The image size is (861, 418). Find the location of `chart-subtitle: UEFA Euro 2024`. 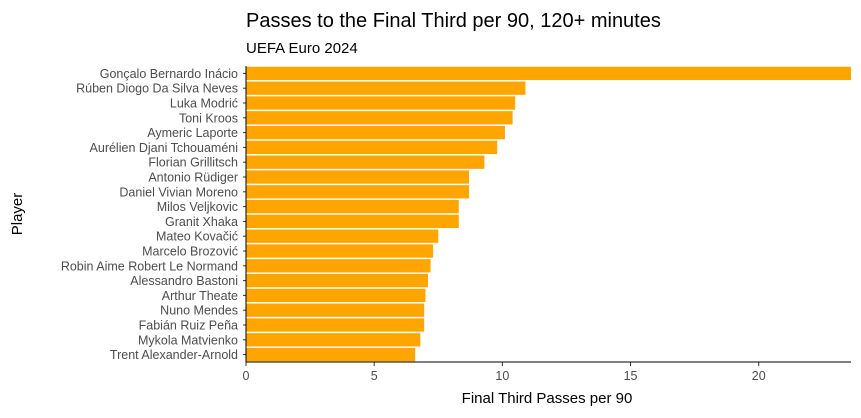

chart-subtitle: UEFA Euro 2024 is located at coordinates (302, 48).